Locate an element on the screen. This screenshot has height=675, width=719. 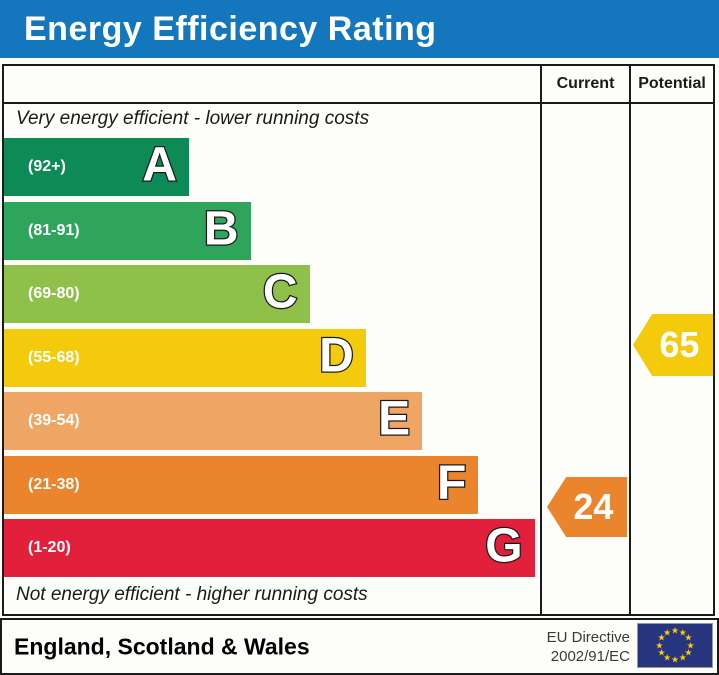
region-label: England, Scotland & Wales is located at coordinates (162, 646).